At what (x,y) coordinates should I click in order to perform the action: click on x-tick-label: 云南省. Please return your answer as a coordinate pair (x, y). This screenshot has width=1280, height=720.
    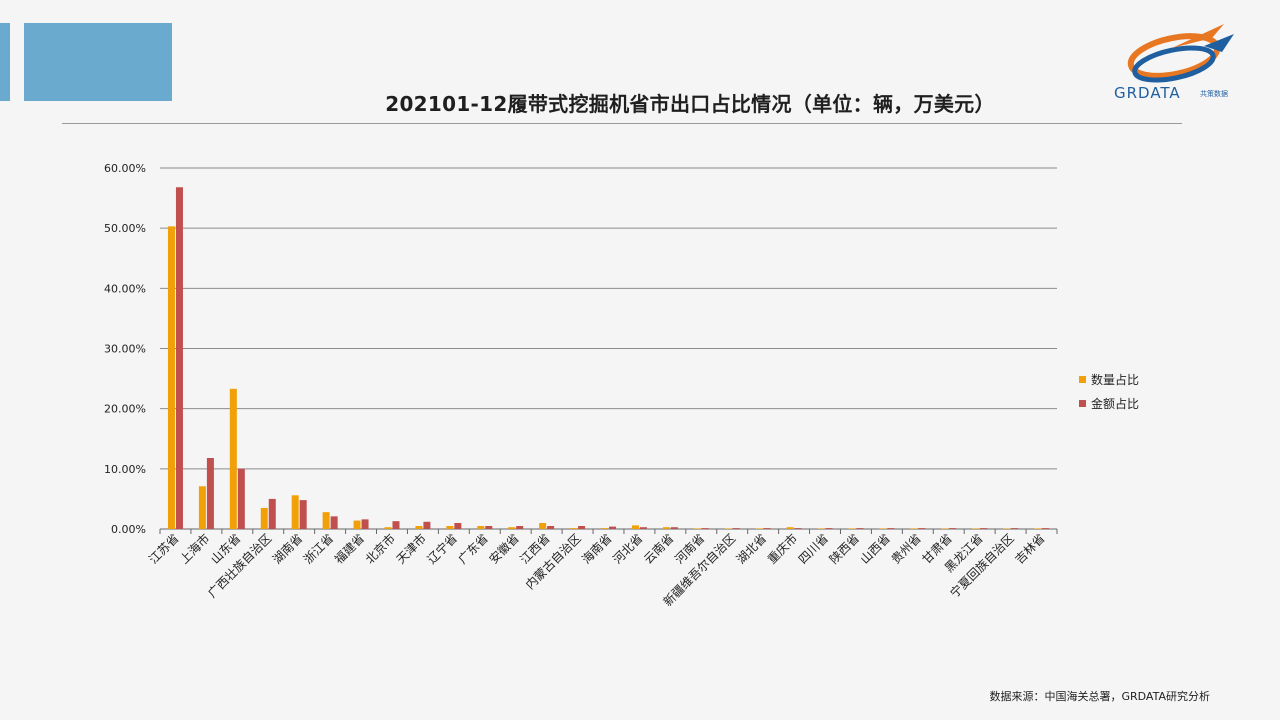
    Looking at the image, I should click on (658, 549).